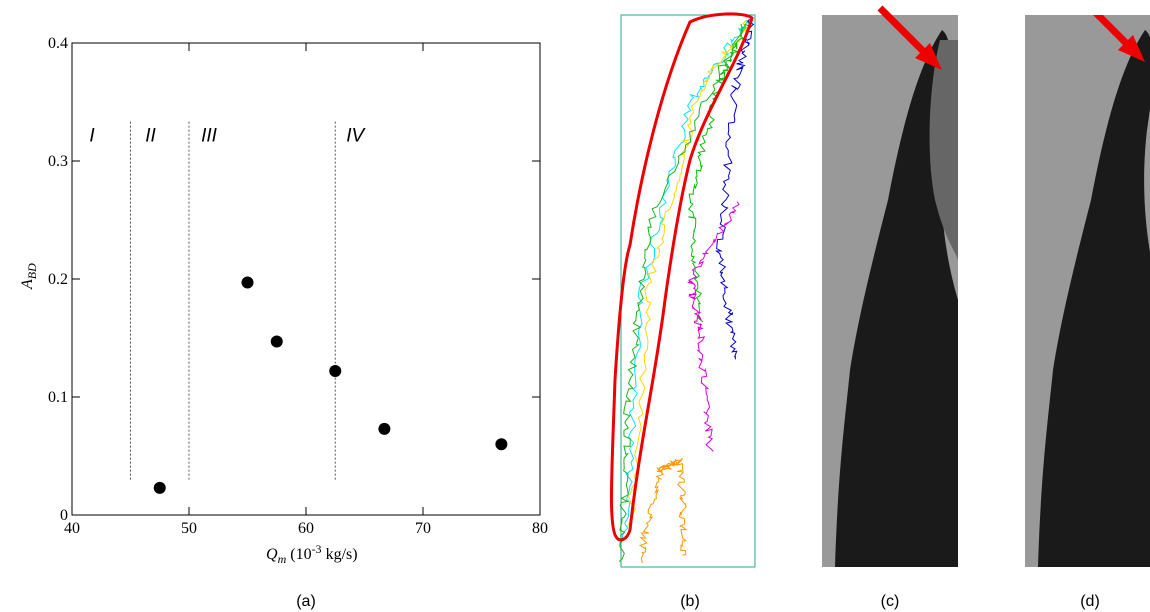  What do you see at coordinates (943, 150) in the screenshot?
I see `light-strip` at bounding box center [943, 150].